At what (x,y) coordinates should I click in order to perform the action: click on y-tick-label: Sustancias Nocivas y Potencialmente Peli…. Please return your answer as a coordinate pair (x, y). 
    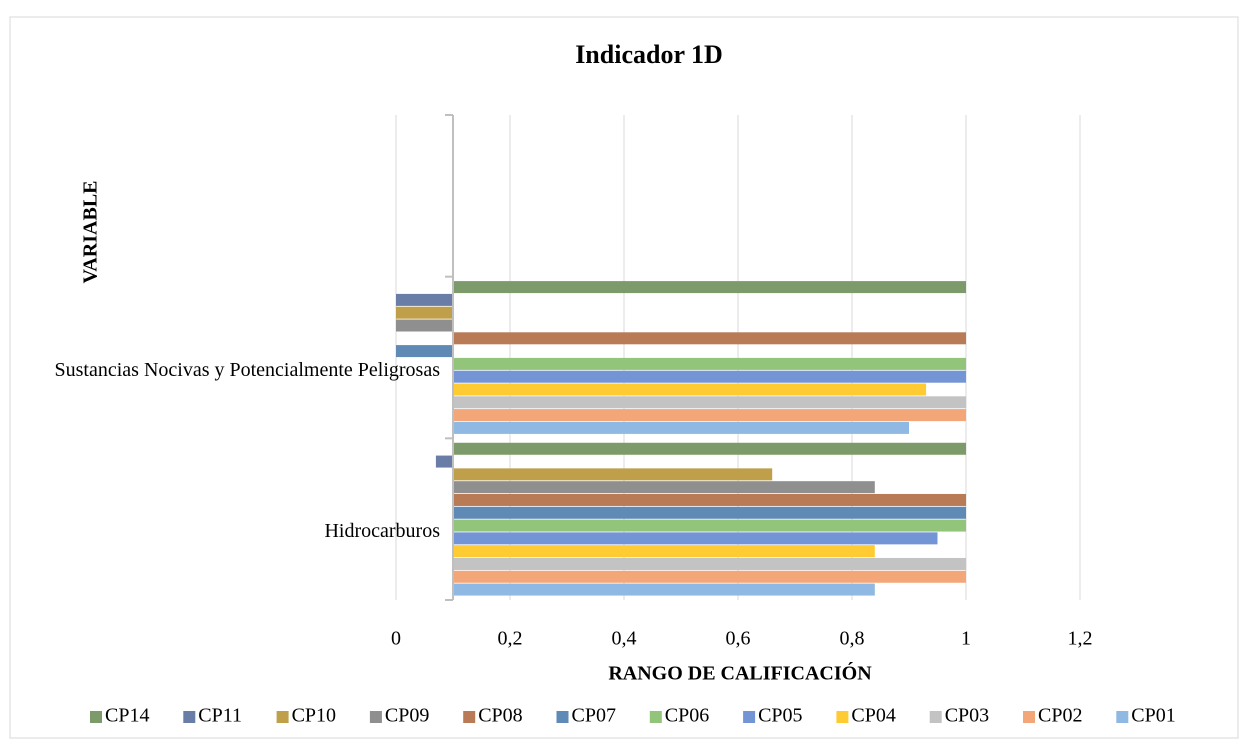
    Looking at the image, I should click on (247, 369).